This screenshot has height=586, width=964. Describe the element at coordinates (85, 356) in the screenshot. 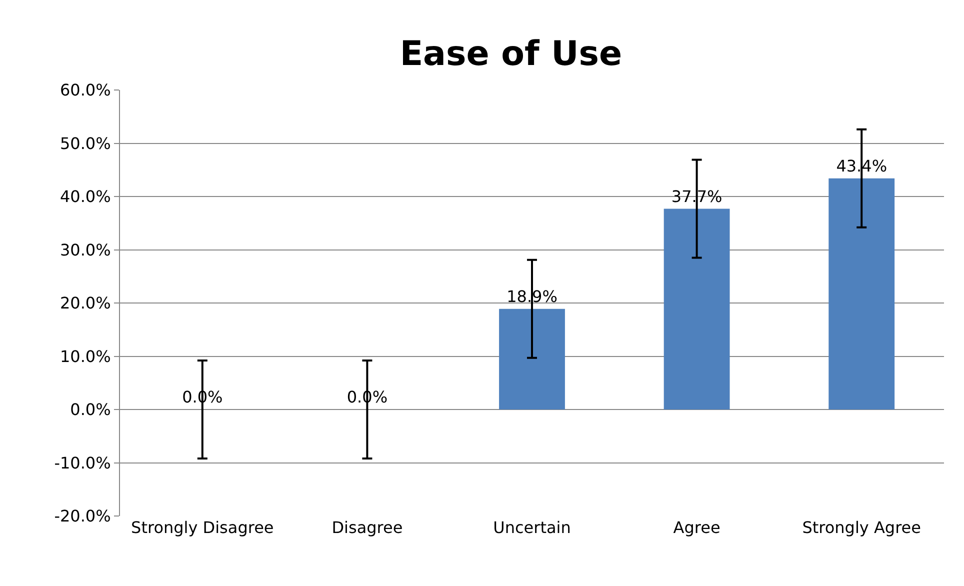

I see `y-tick-label: 10.0%` at that location.